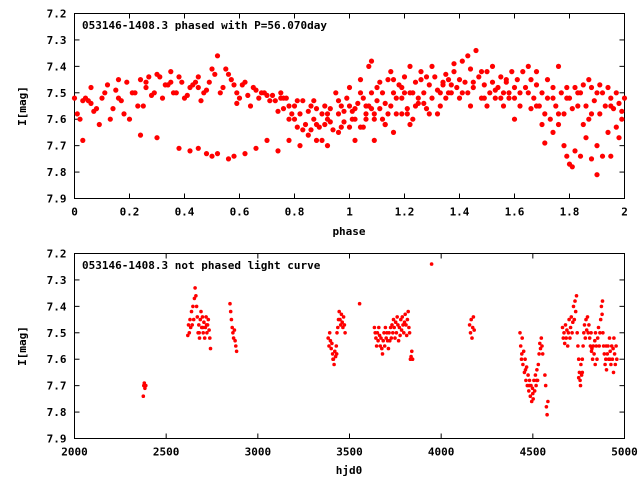  Describe the element at coordinates (166, 452) in the screenshot. I see `unphased-x-tick-label: 2500` at that location.